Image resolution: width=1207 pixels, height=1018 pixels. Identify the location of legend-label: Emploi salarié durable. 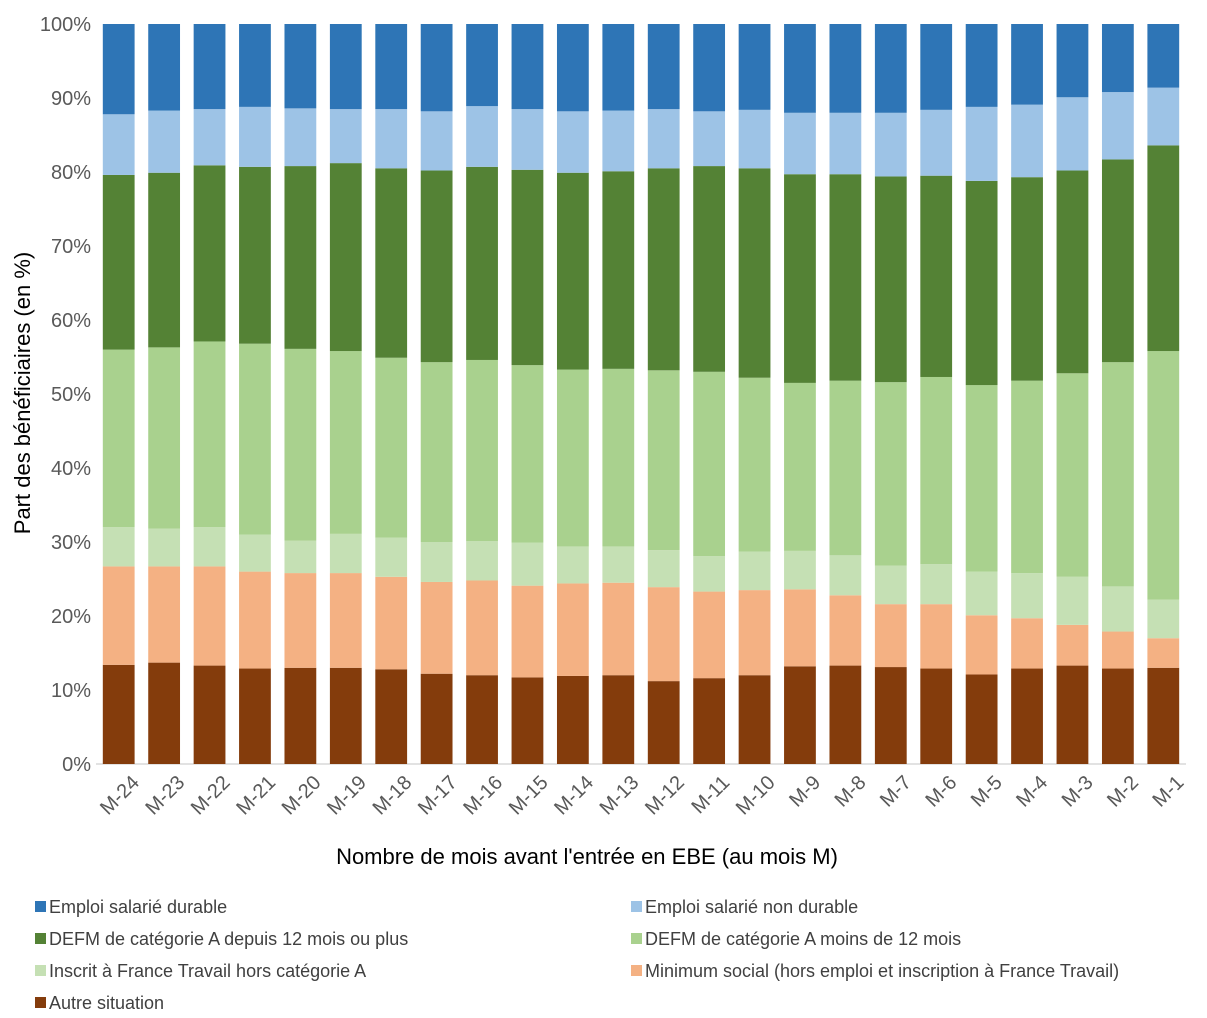
(138, 907).